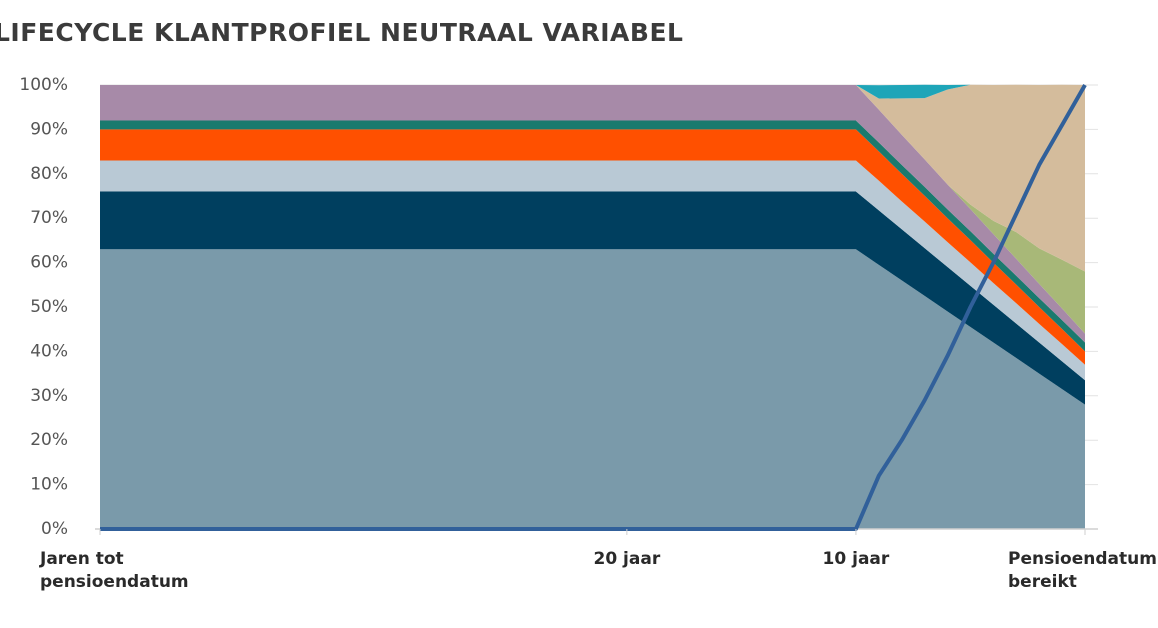 This screenshot has width=1158, height=628. What do you see at coordinates (49, 440) in the screenshot?
I see `y-tick-label: 20%` at bounding box center [49, 440].